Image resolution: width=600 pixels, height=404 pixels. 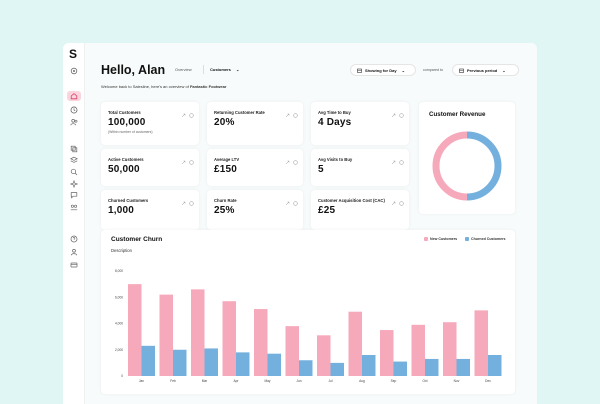 What do you see at coordinates (457, 381) in the screenshot?
I see `x-tick-label: Nov` at bounding box center [457, 381].